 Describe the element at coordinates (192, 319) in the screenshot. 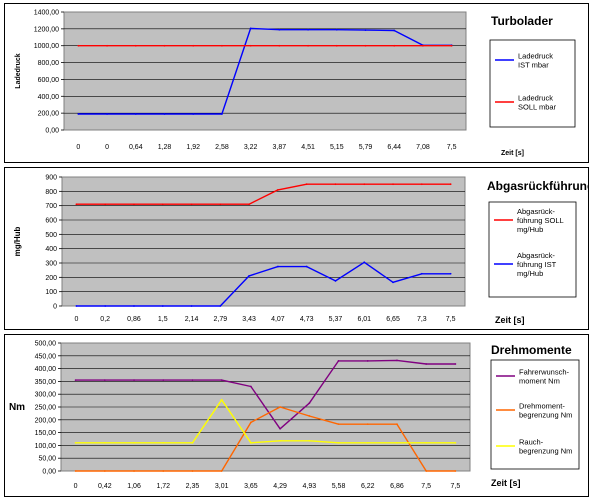

I see `x-tick-label: 2,14` at that location.